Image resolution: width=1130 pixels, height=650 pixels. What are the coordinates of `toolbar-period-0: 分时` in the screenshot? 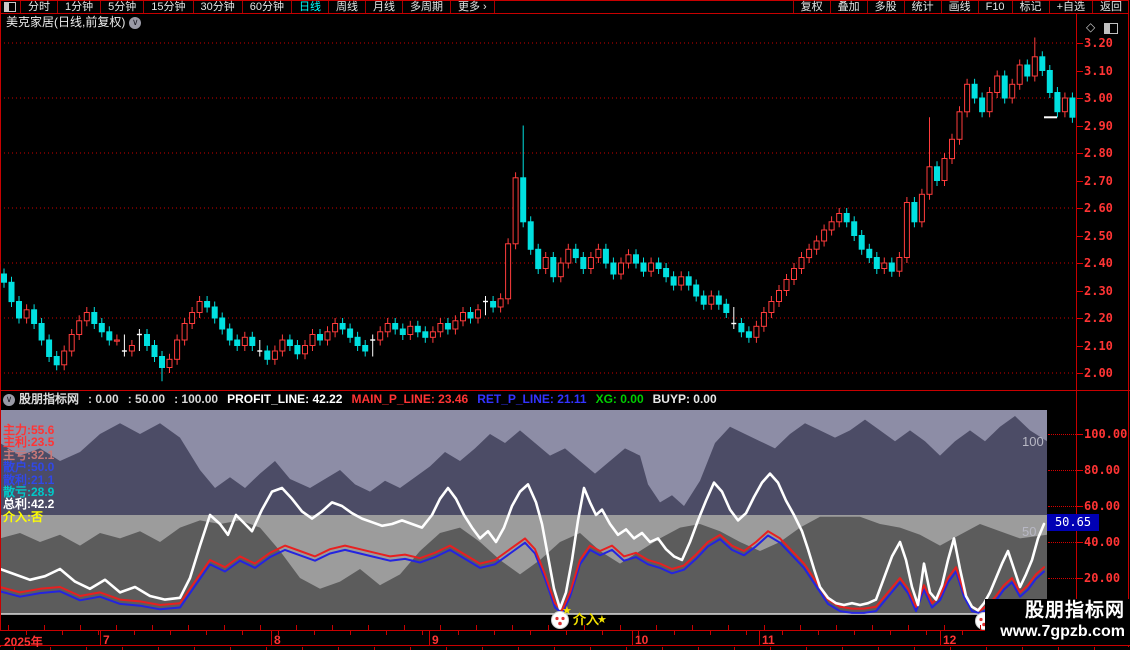 It's located at (39, 7).